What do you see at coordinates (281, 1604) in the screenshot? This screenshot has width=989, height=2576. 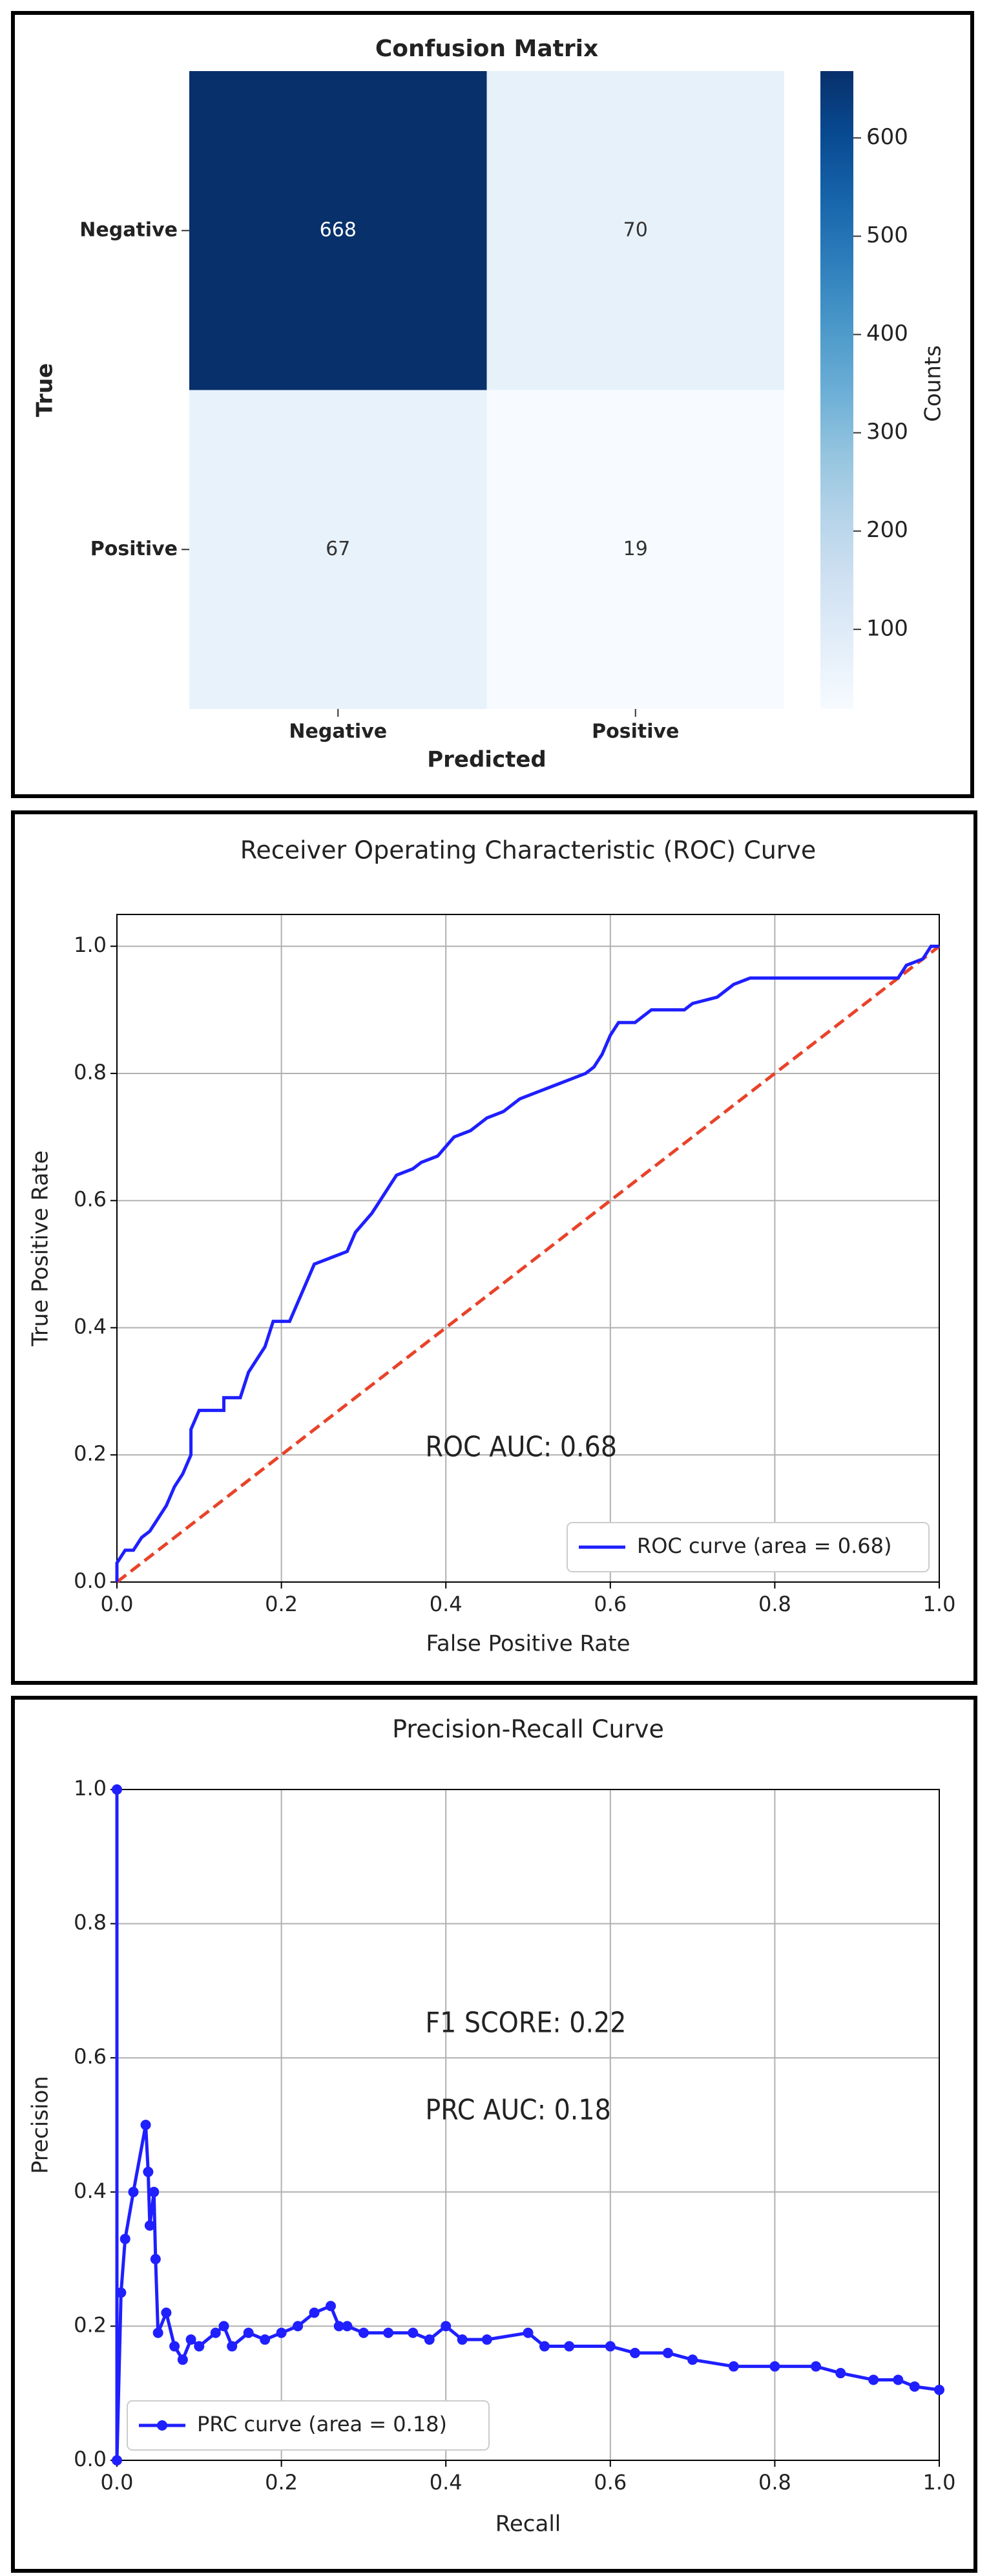 I see `x-tick-label: 0.2` at bounding box center [281, 1604].